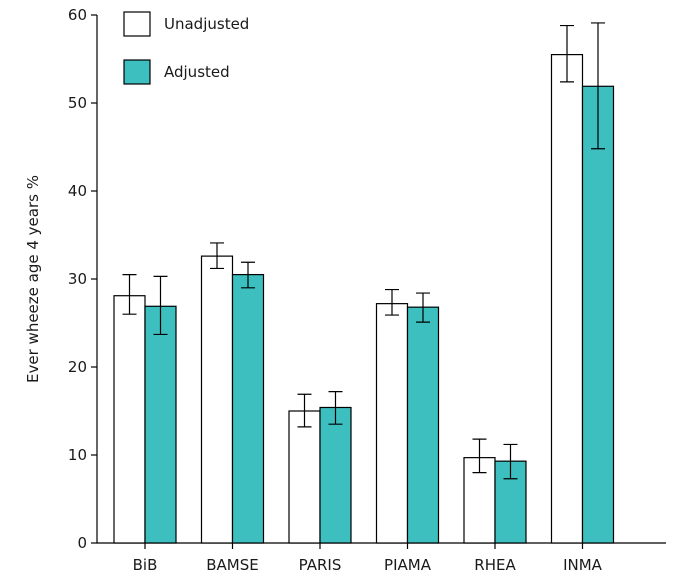  I want to click on x-tick-label: PIAMA, so click(408, 565).